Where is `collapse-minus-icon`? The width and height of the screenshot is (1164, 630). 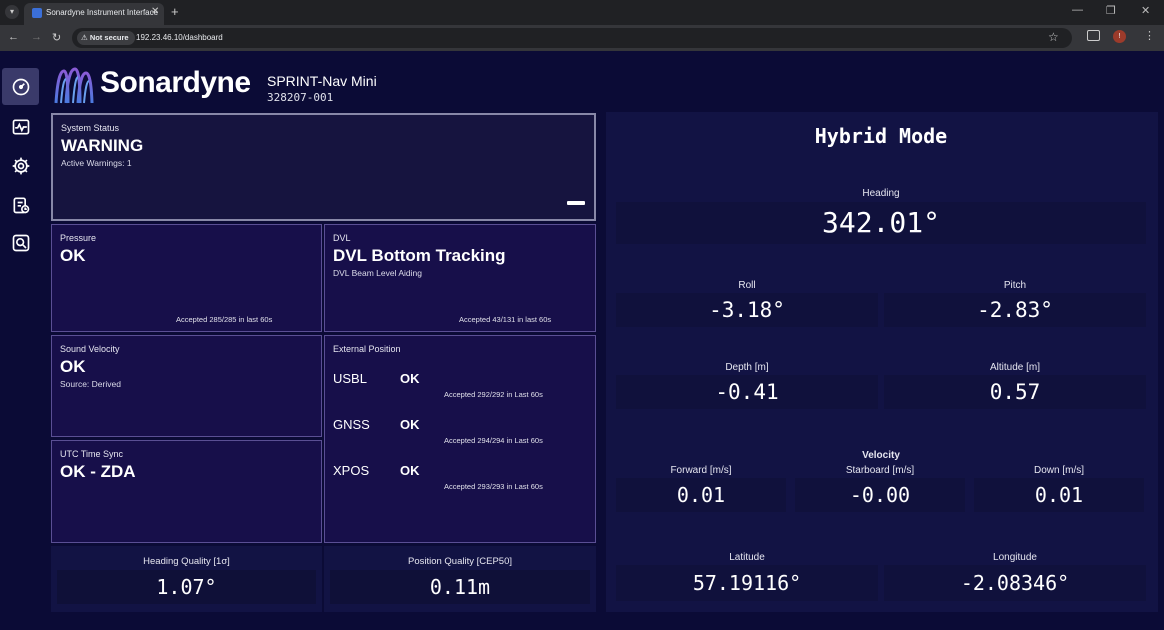 collapse-minus-icon is located at coordinates (576, 203).